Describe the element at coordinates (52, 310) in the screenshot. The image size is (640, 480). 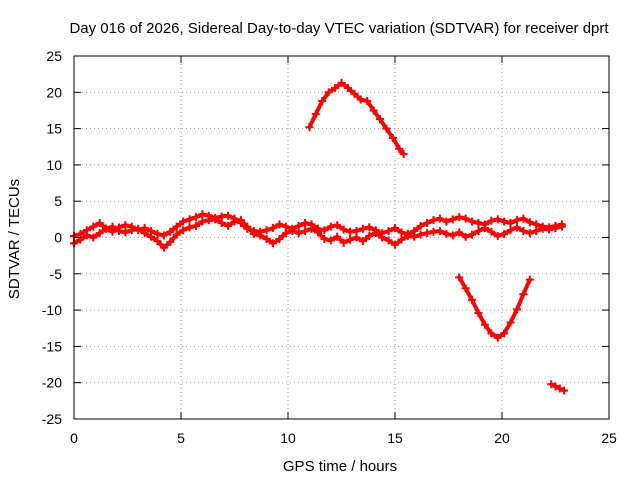
I see `y-tick-label: -10` at that location.